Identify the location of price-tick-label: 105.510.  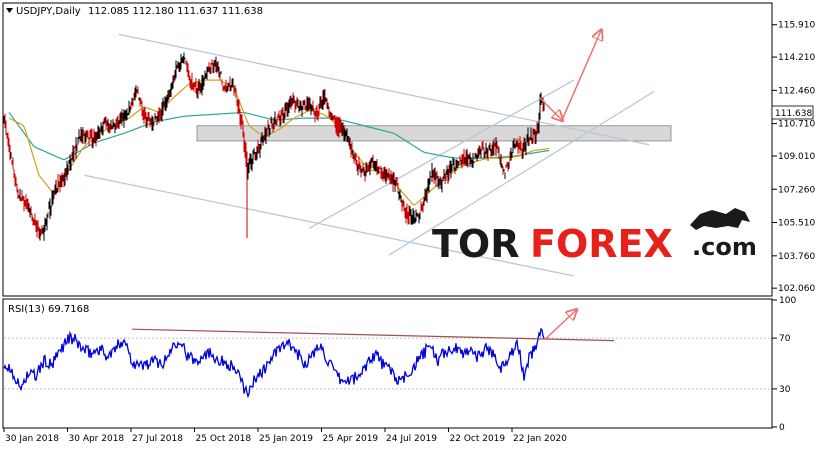
(796, 224).